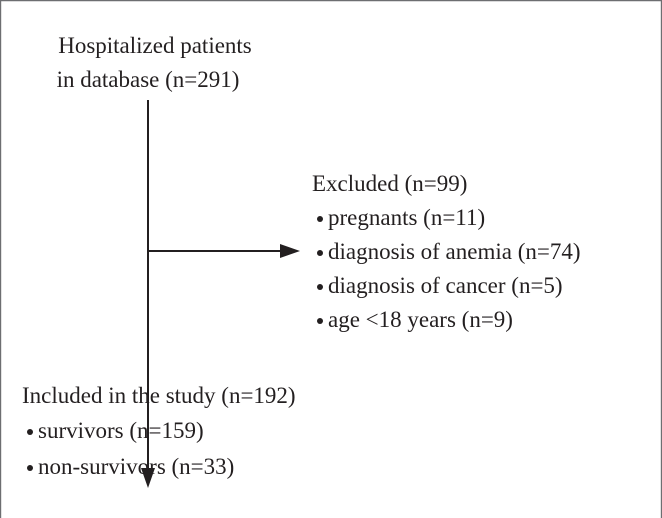 Image resolution: width=662 pixels, height=518 pixels. I want to click on included-item: survivors (n=159), so click(121, 430).